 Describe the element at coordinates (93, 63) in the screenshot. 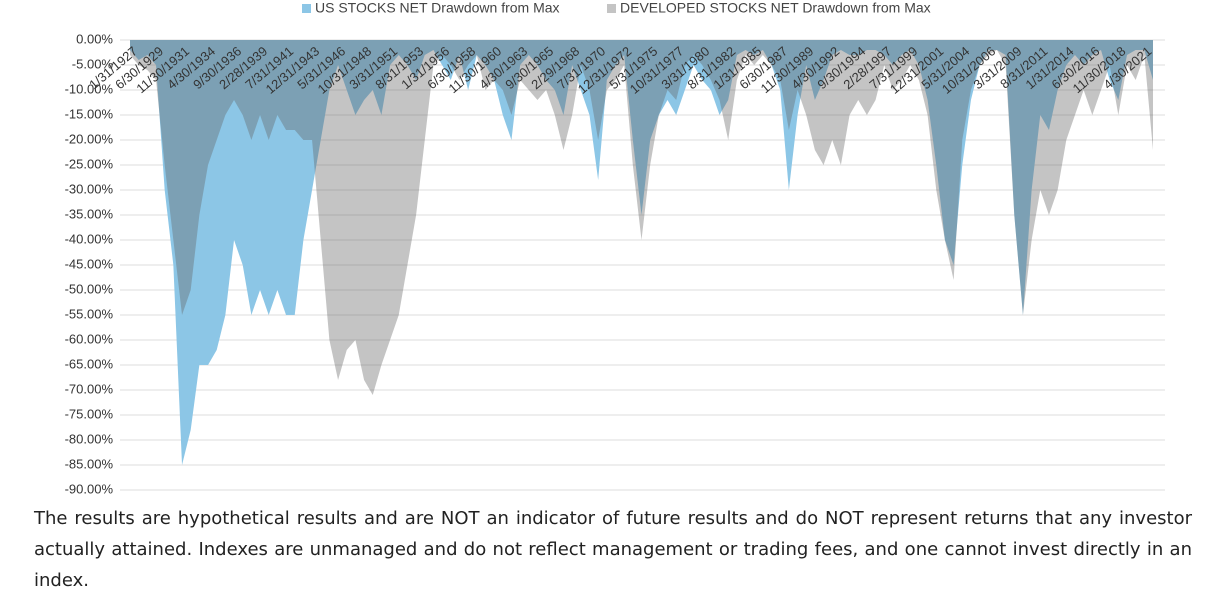

I see `y-tick-label: -5.00%` at that location.